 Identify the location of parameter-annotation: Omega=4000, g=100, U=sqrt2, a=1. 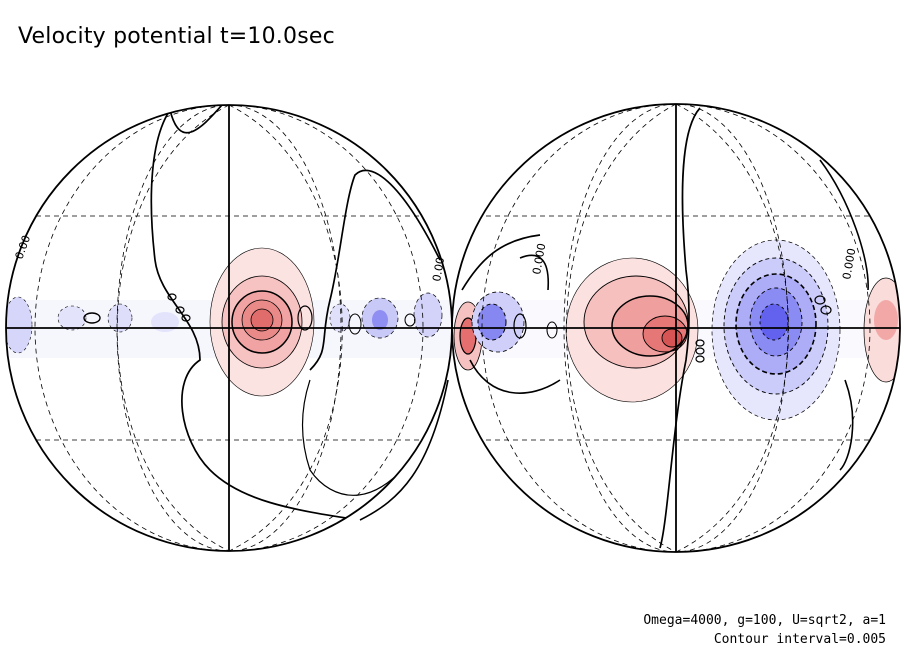
(764, 620).